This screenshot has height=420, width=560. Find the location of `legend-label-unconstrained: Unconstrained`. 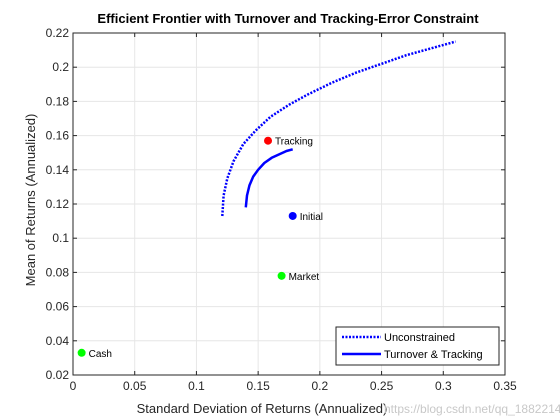

legend-label-unconstrained: Unconstrained is located at coordinates (419, 338).